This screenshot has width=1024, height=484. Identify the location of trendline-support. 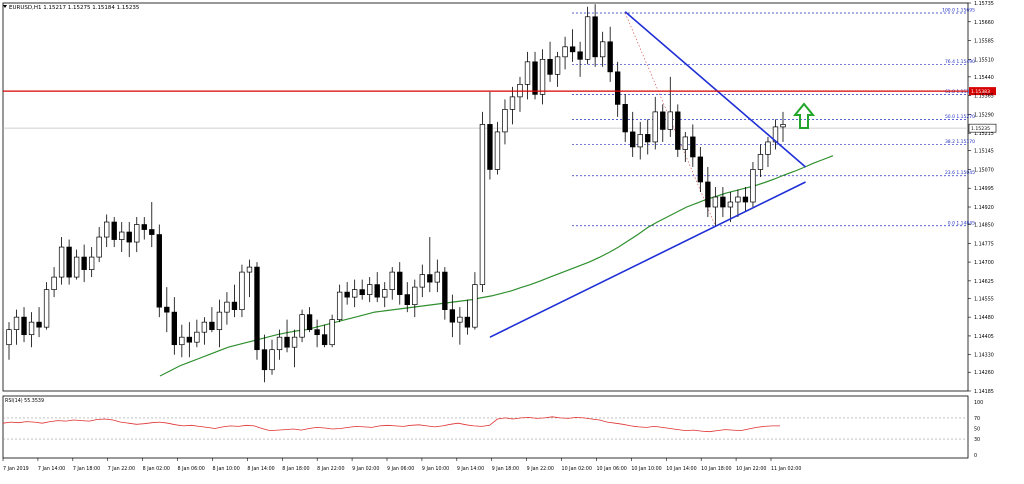
(647, 259).